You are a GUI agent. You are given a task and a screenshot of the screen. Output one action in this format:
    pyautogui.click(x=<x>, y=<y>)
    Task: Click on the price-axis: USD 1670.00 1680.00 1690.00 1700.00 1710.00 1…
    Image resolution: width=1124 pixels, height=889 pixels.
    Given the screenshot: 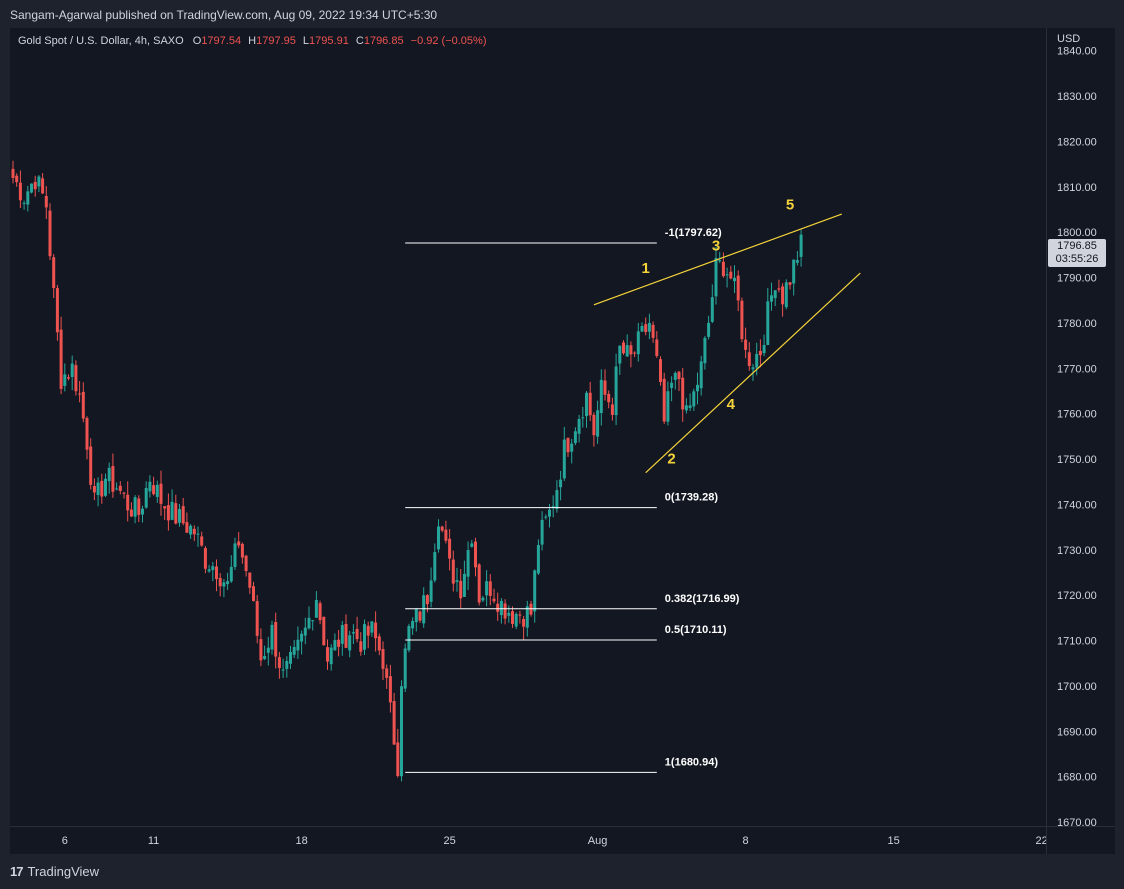 What is the action you would take?
    pyautogui.click(x=1080, y=427)
    